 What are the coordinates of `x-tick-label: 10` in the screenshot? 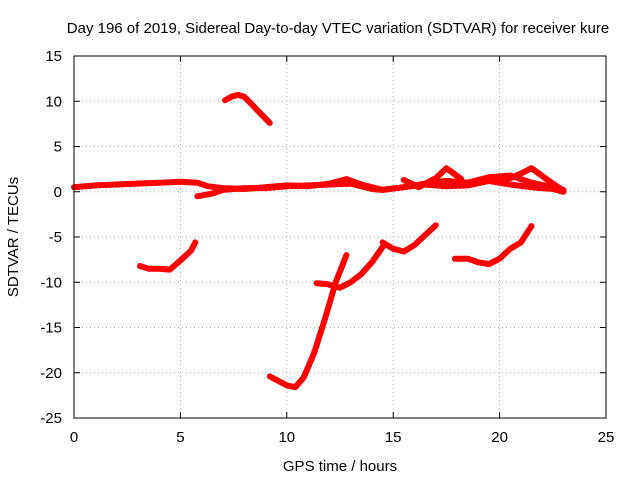 It's located at (286, 437).